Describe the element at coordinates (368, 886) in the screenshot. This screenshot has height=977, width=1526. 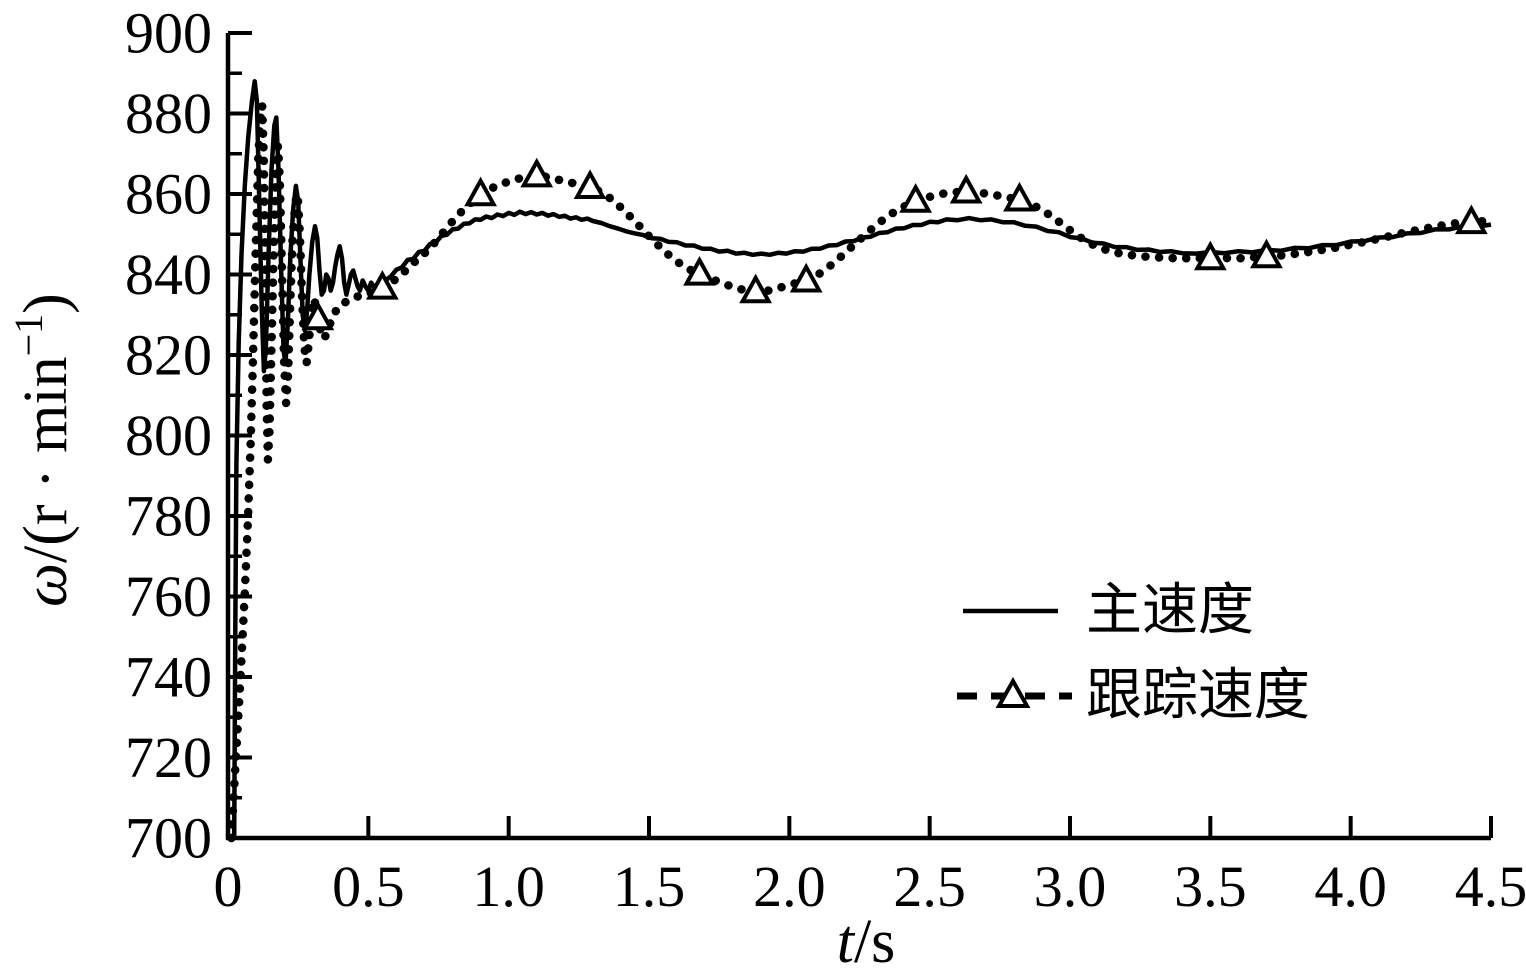
I see `x-tick-label: 0.5` at that location.